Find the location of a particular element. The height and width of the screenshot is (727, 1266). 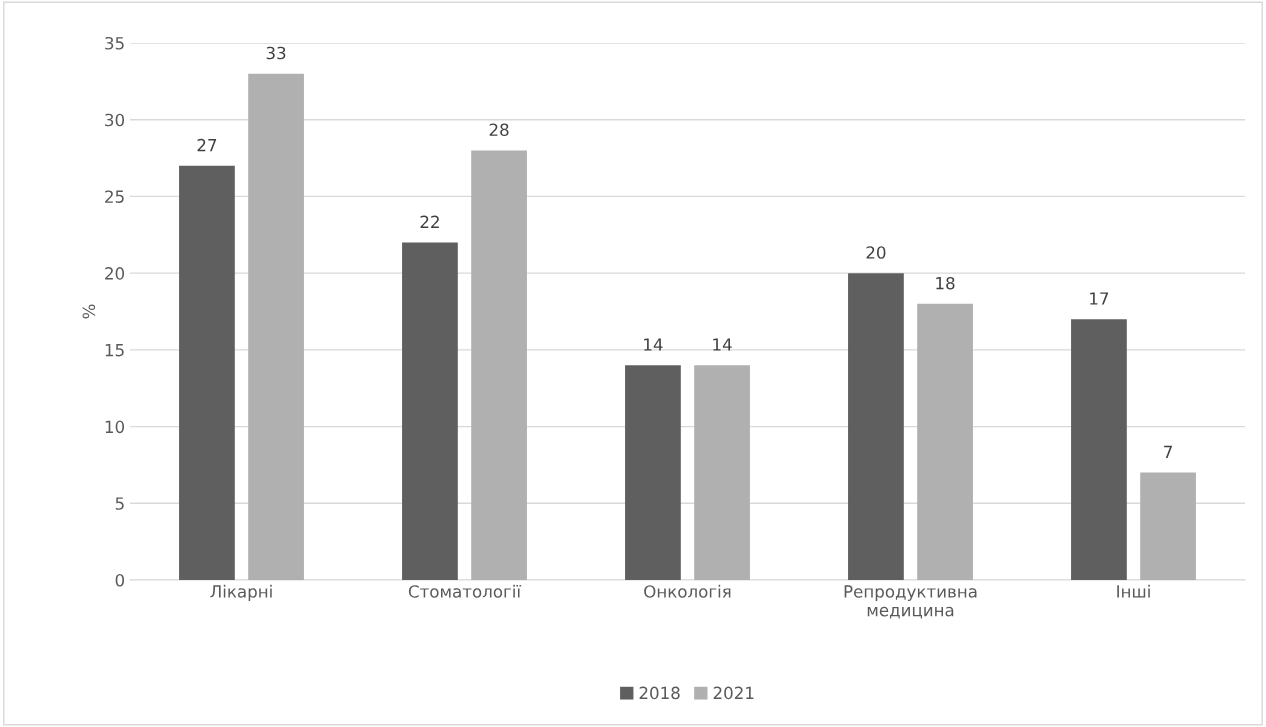

y-tick-label: 0 is located at coordinates (120, 580).